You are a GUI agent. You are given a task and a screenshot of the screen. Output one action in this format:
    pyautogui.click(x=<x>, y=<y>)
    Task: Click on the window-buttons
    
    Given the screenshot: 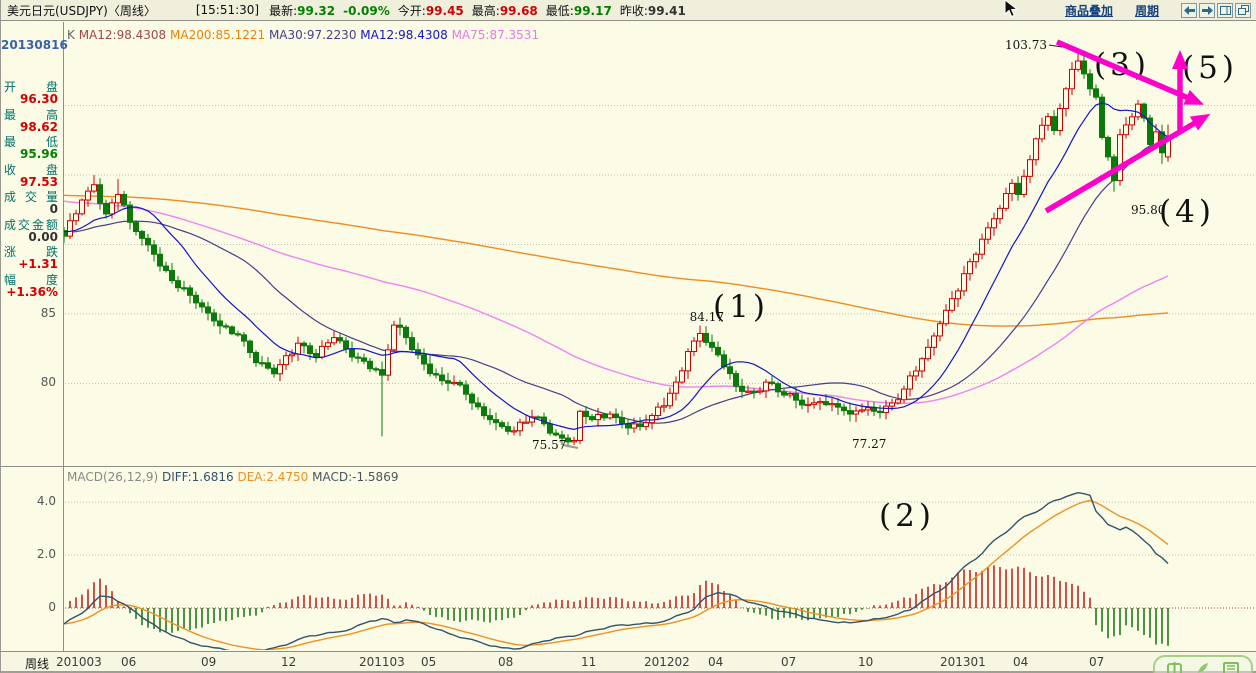 What is the action you would take?
    pyautogui.click(x=1217, y=10)
    